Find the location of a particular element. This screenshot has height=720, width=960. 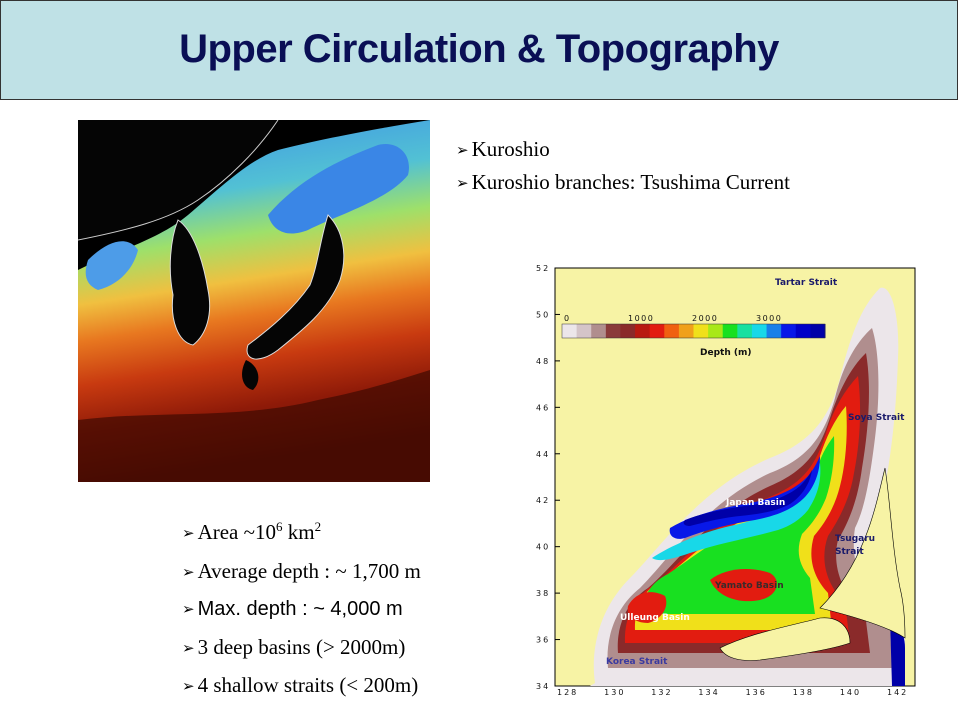

bullet-kuroshio: ➢ Kuroshio is located at coordinates (623, 150).